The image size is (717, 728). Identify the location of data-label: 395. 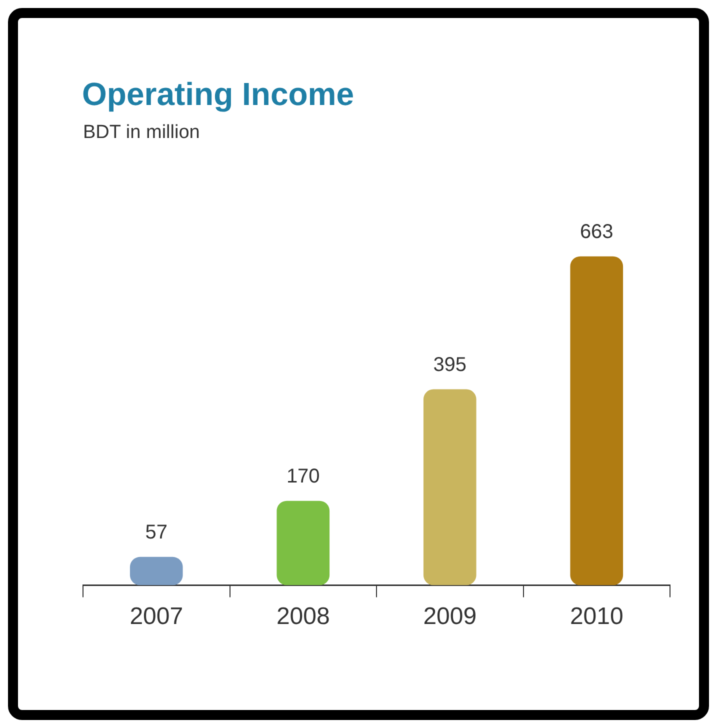
(450, 365).